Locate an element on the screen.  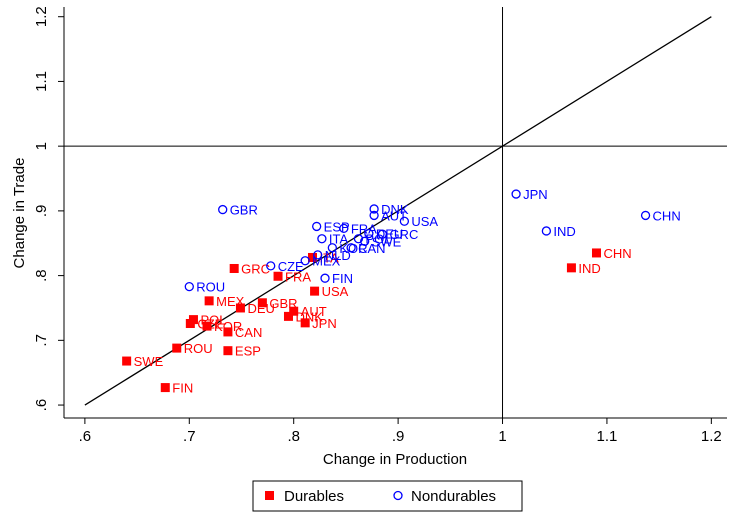
data-point-label: DNK is located at coordinates (395, 209).